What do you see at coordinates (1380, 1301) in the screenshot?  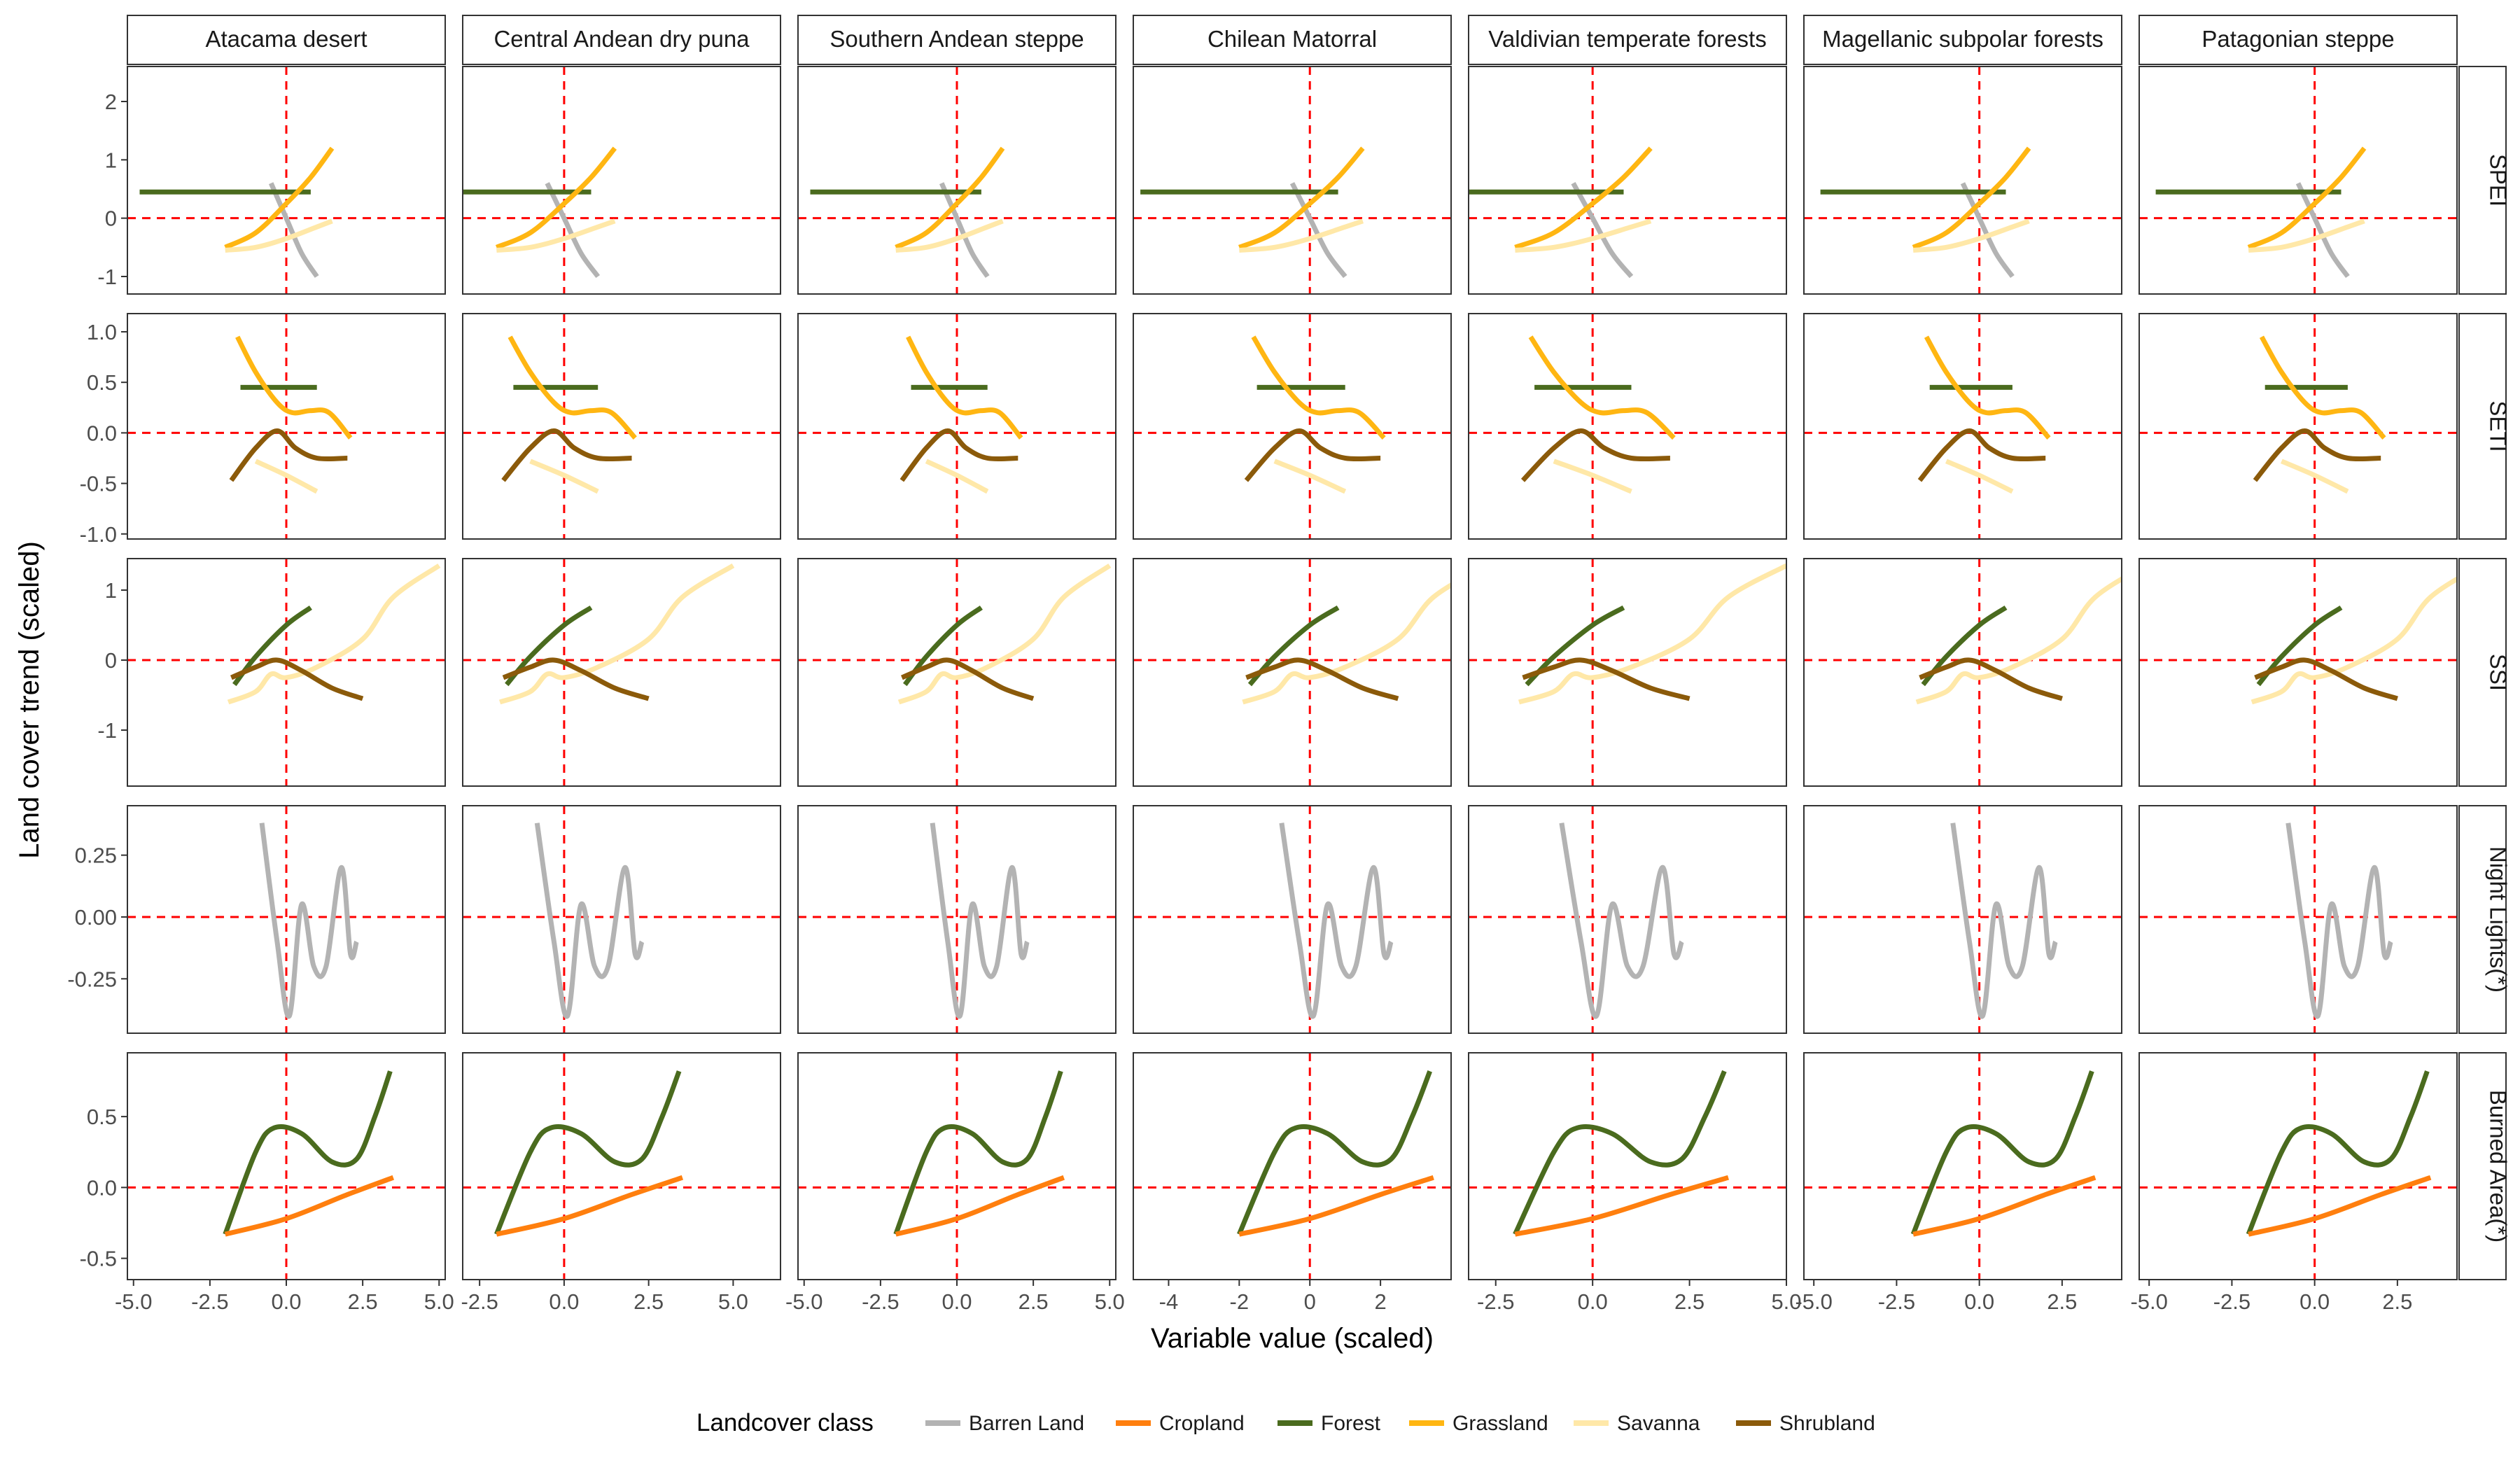 I see `x-tick-label: 2` at bounding box center [1380, 1301].